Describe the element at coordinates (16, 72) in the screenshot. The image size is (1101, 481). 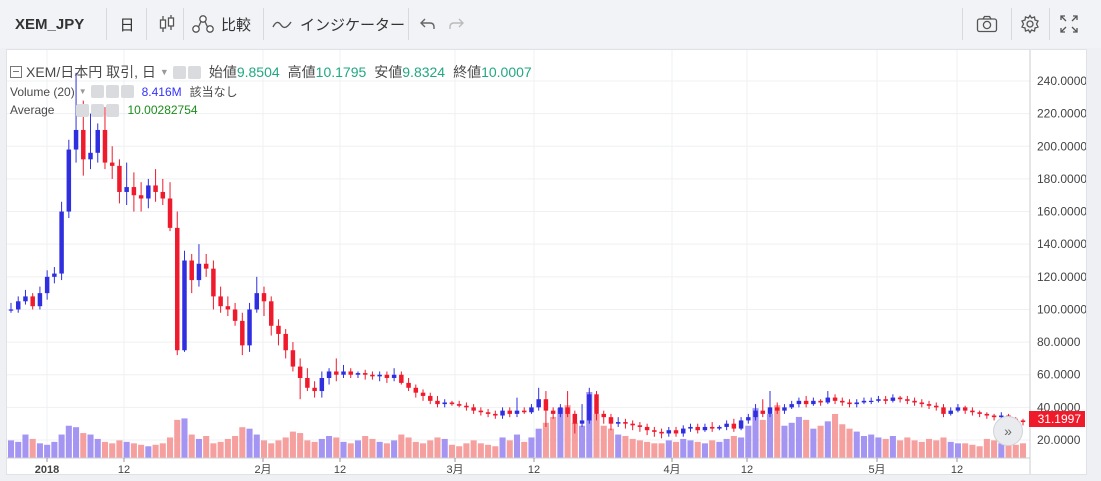
I see `collapse-icon` at that location.